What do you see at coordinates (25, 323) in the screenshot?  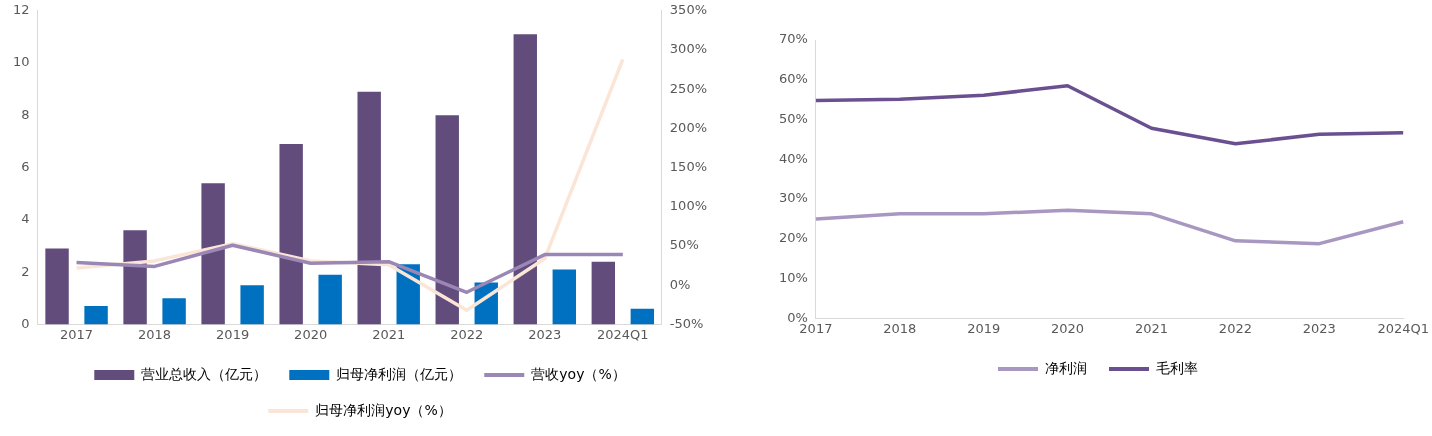 I see `y-tick-label: 0` at bounding box center [25, 323].